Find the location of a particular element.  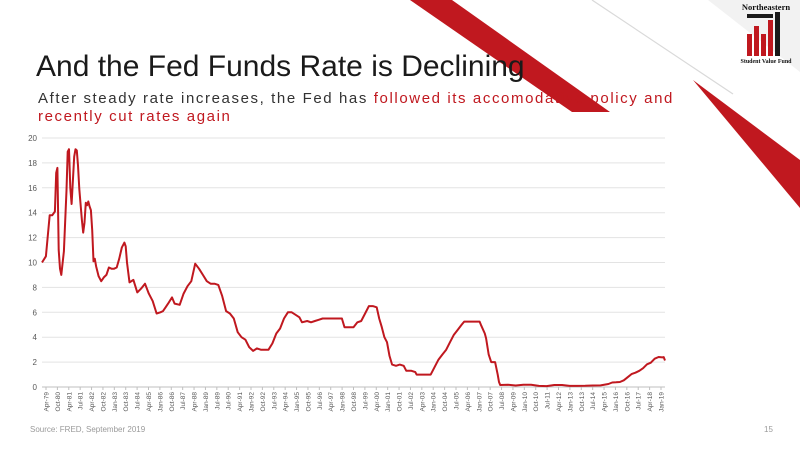

x-tick-label: Jan-86 is located at coordinates (160, 402).